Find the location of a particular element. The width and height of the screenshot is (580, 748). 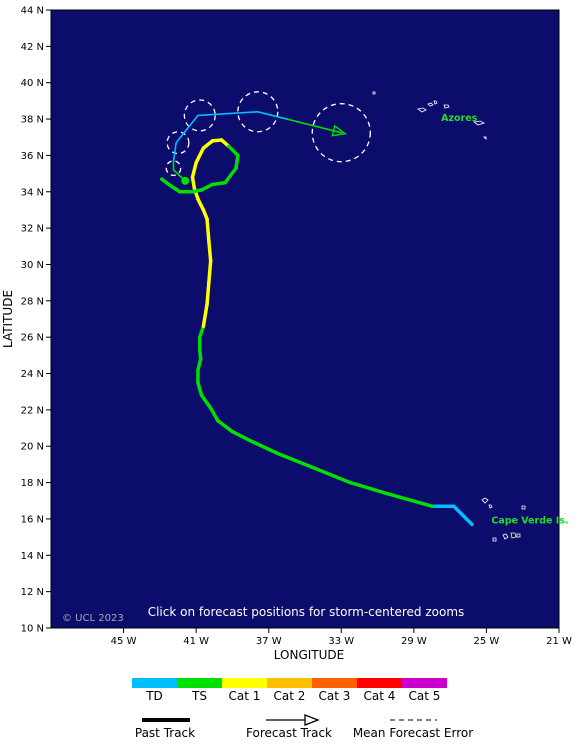

x-tick-label: 37 W is located at coordinates (269, 641).